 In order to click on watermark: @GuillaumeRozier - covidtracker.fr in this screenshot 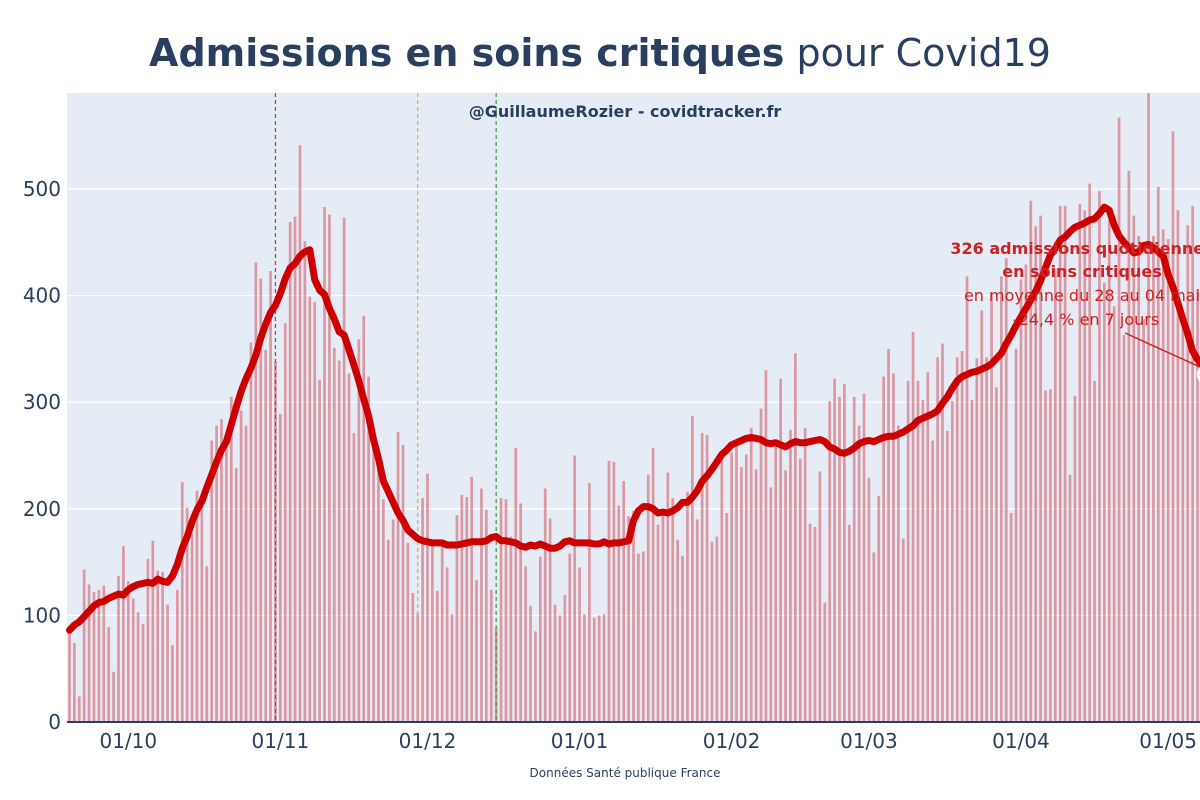, I will do `click(625, 111)`.